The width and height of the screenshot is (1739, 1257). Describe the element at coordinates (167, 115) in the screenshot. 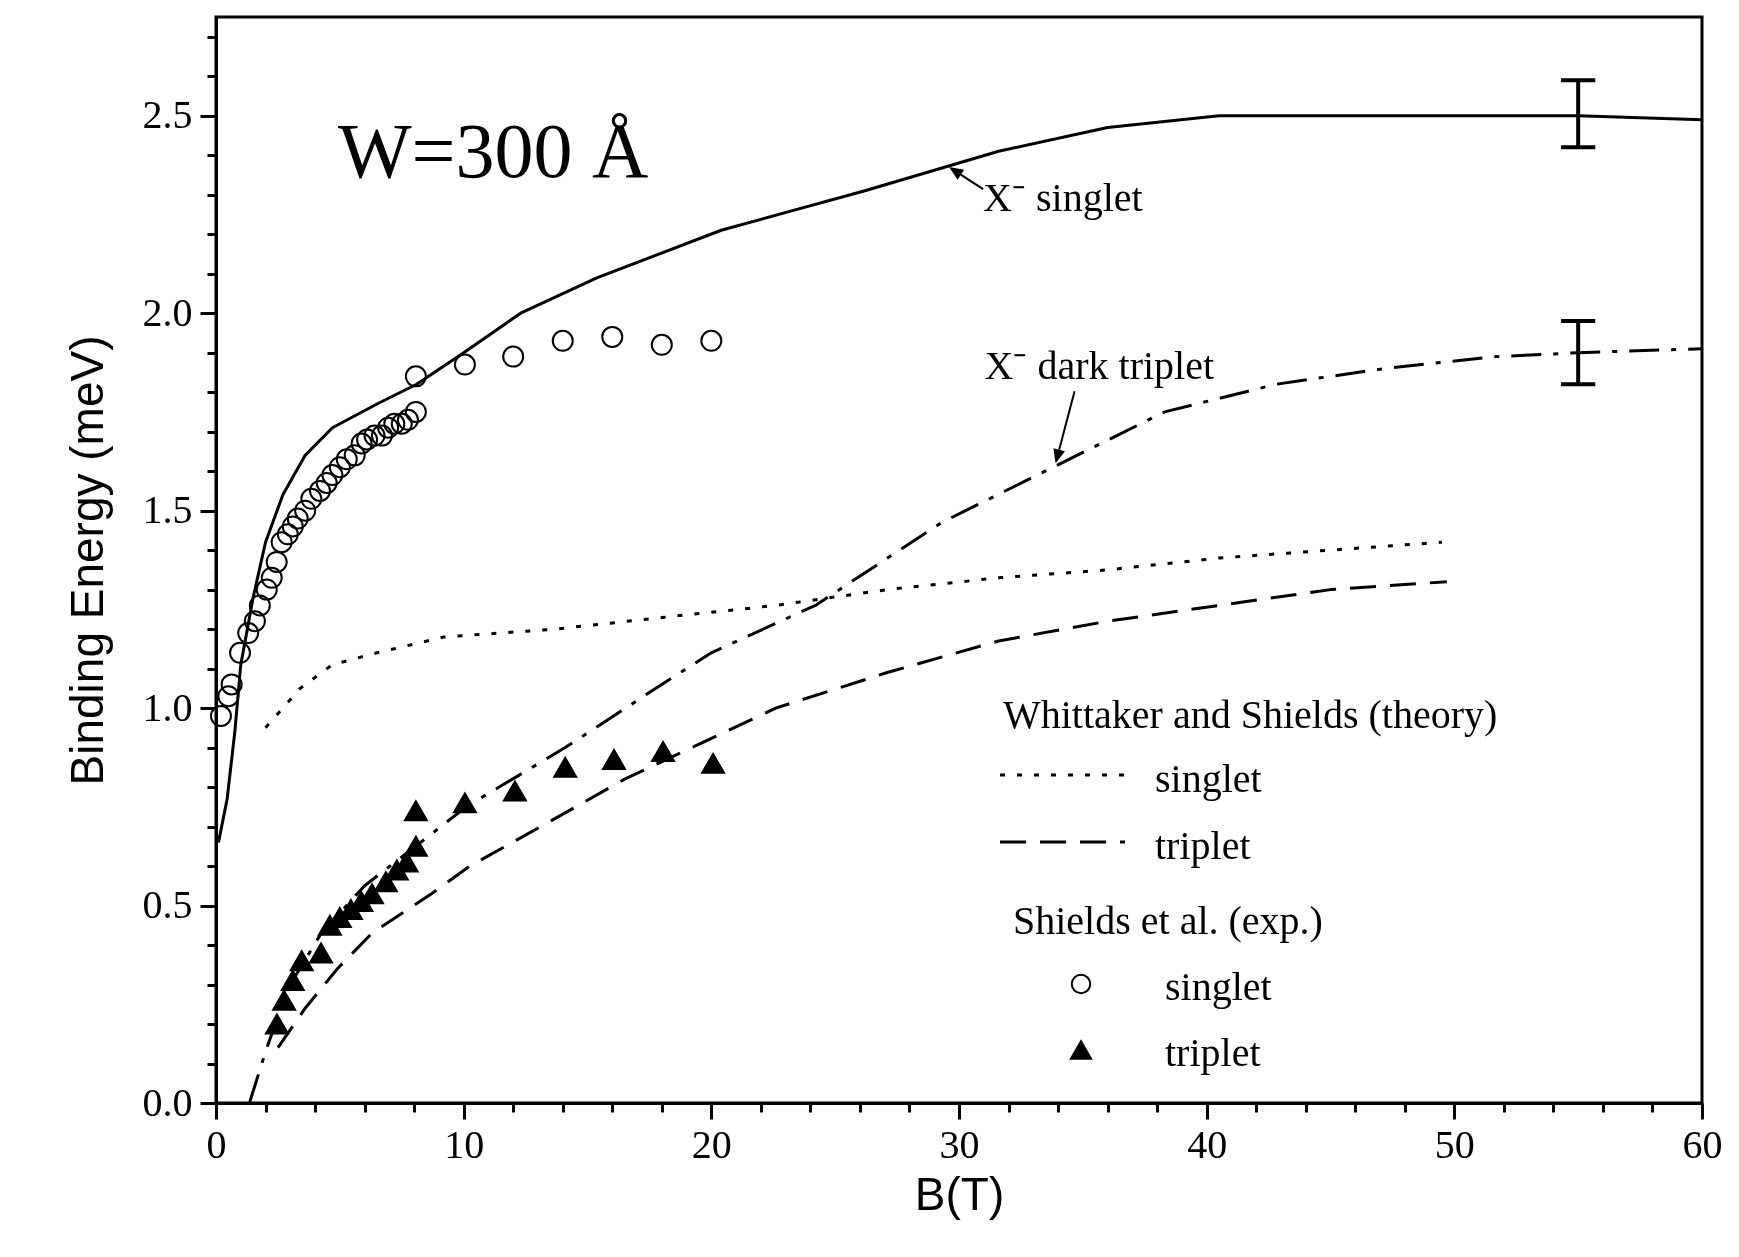

I see `y-tick-label: 2.5` at that location.